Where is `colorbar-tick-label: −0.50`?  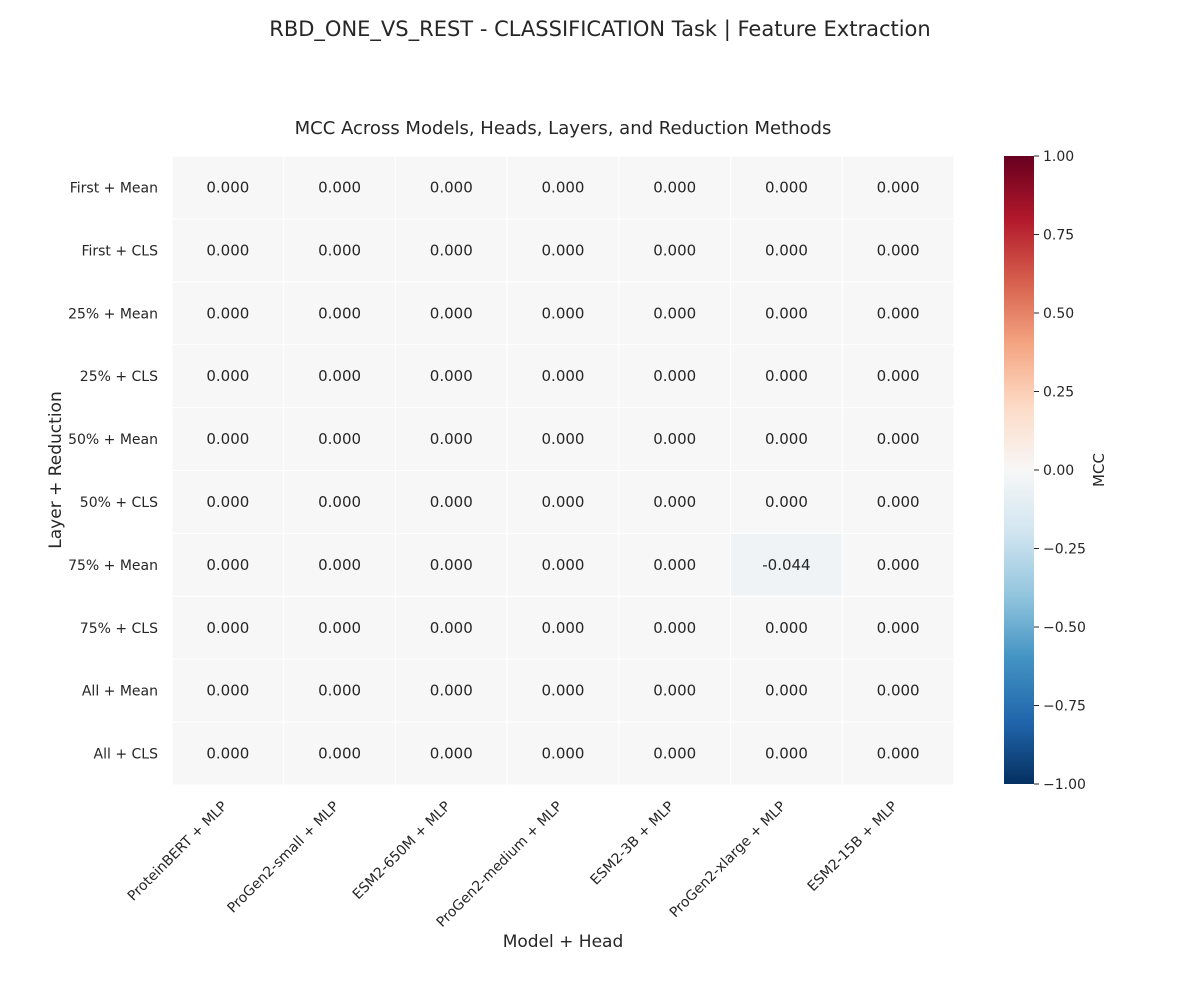
colorbar-tick-label: −0.50 is located at coordinates (1064, 628).